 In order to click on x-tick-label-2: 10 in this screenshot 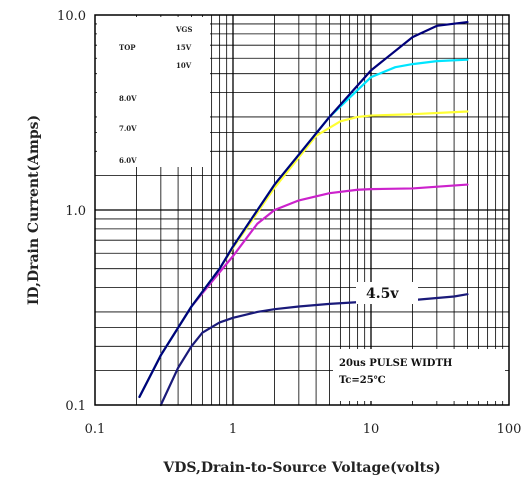, I will do `click(371, 429)`.